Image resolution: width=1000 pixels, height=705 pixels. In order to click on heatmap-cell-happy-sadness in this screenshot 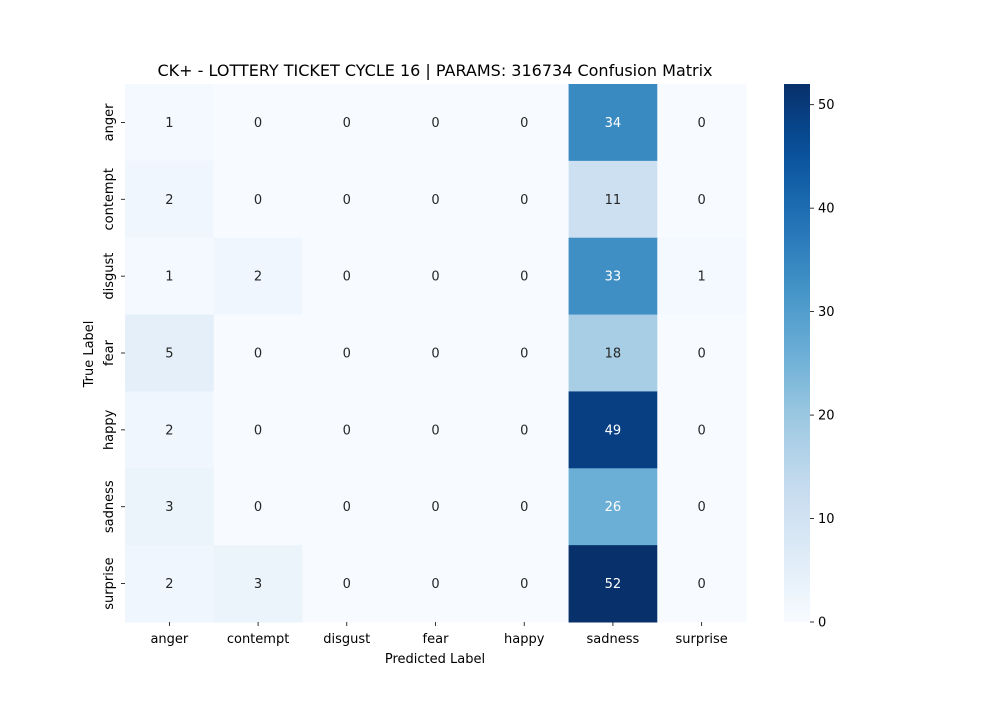, I will do `click(613, 430)`.